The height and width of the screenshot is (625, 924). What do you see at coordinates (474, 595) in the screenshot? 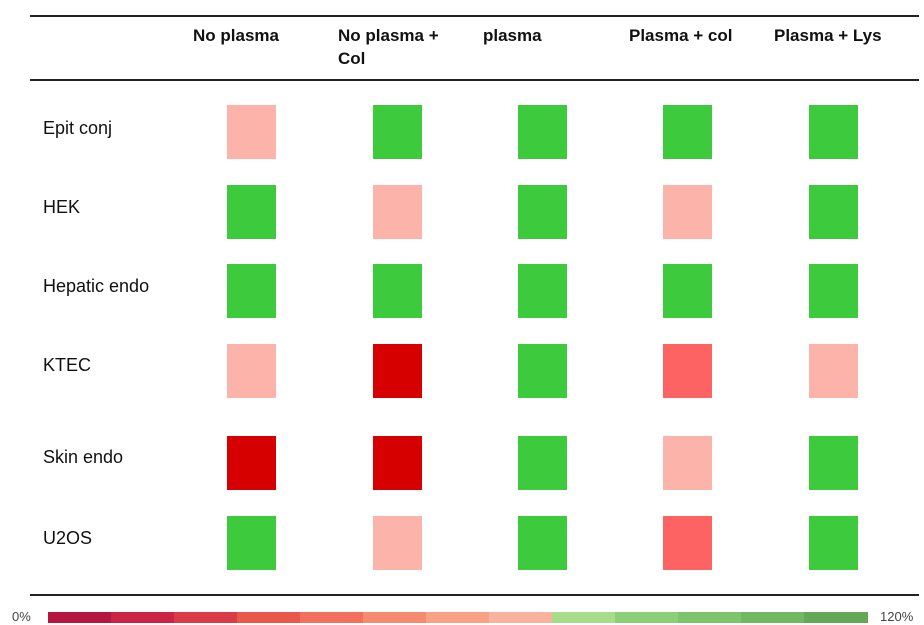
I see `bottom-rule` at bounding box center [474, 595].